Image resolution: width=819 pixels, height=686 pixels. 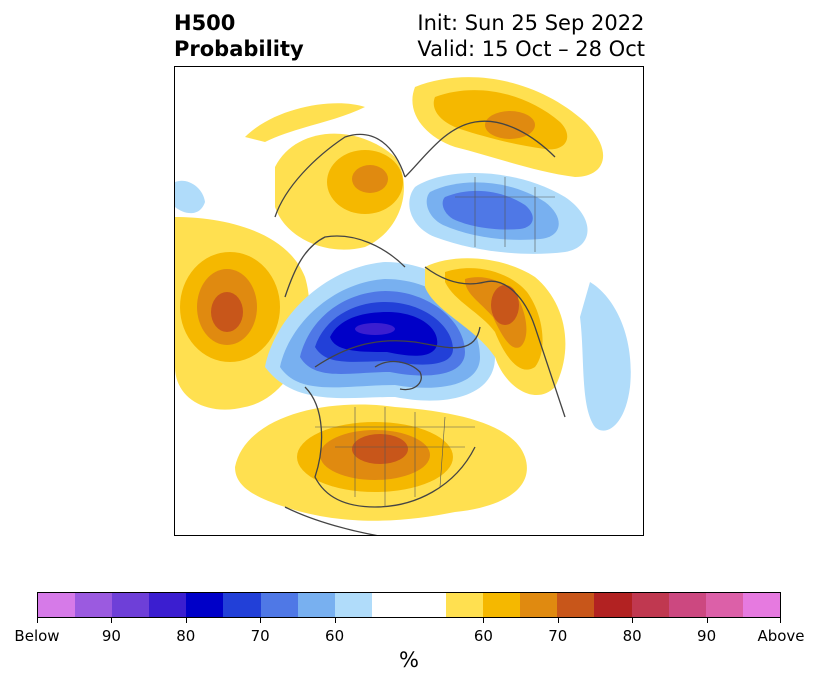 I want to click on borders, so click(x=435, y=342).